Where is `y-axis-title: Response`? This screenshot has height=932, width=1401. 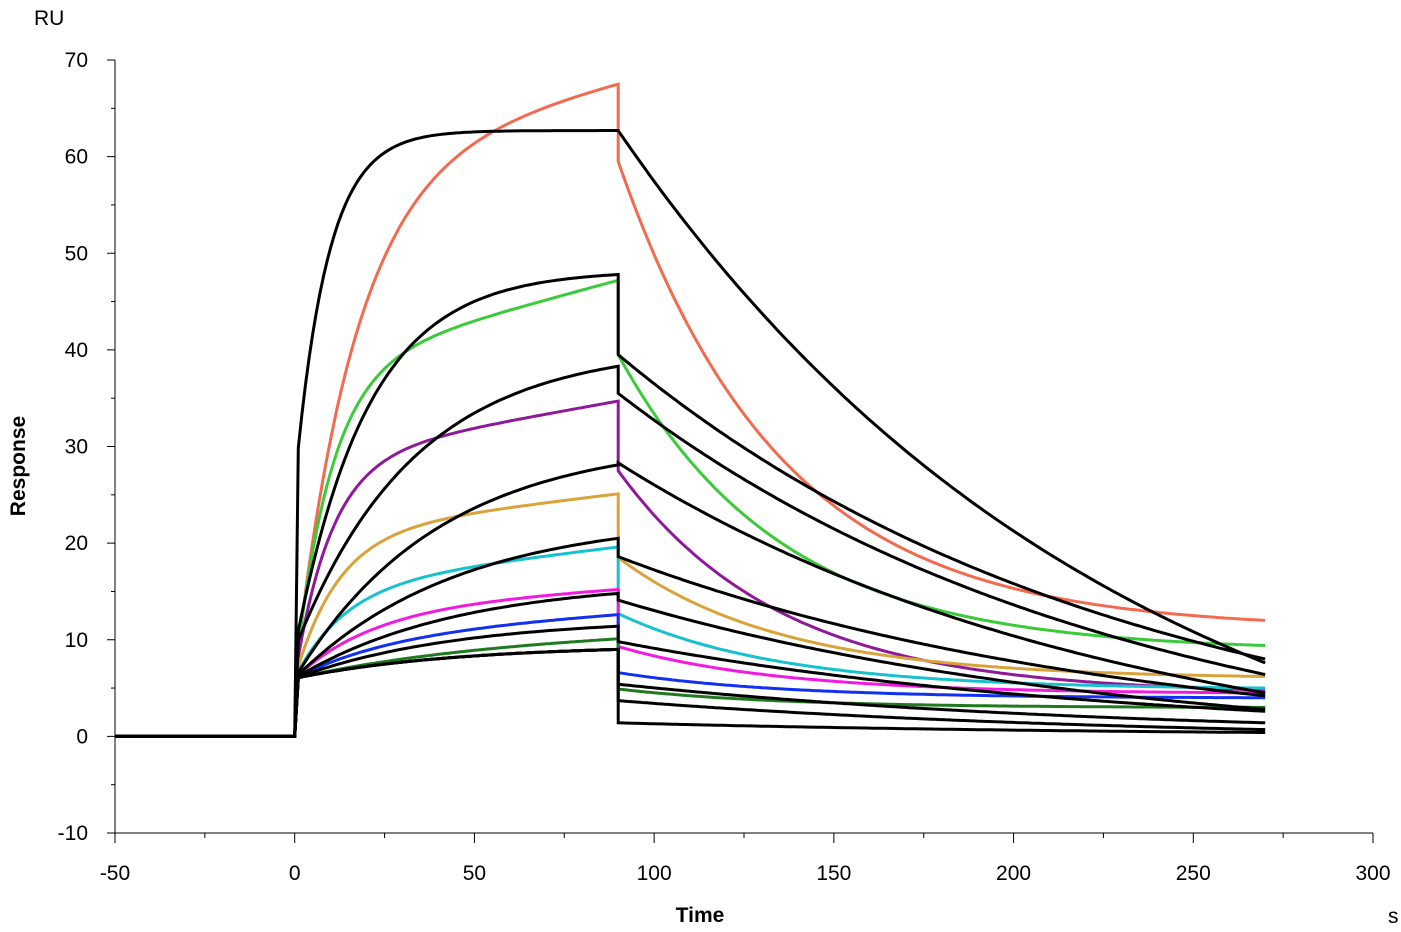 y-axis-title: Response is located at coordinates (18, 466).